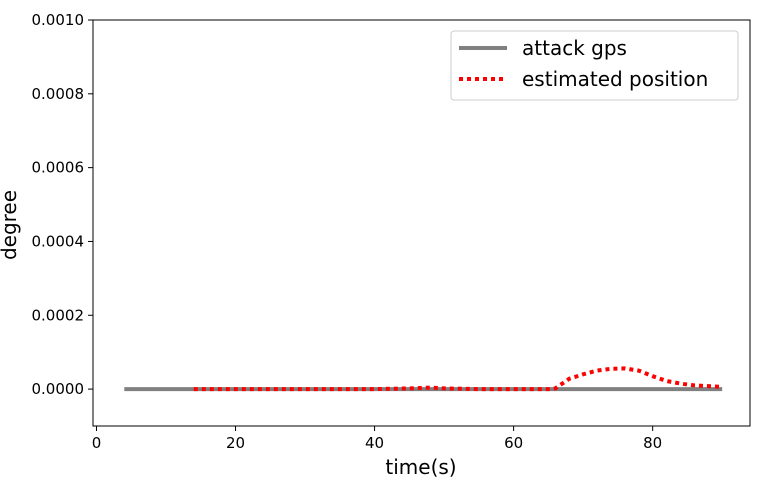 The width and height of the screenshot is (758, 479). Describe the element at coordinates (58, 315) in the screenshot. I see `y-tick-label: 0.0002` at that location.